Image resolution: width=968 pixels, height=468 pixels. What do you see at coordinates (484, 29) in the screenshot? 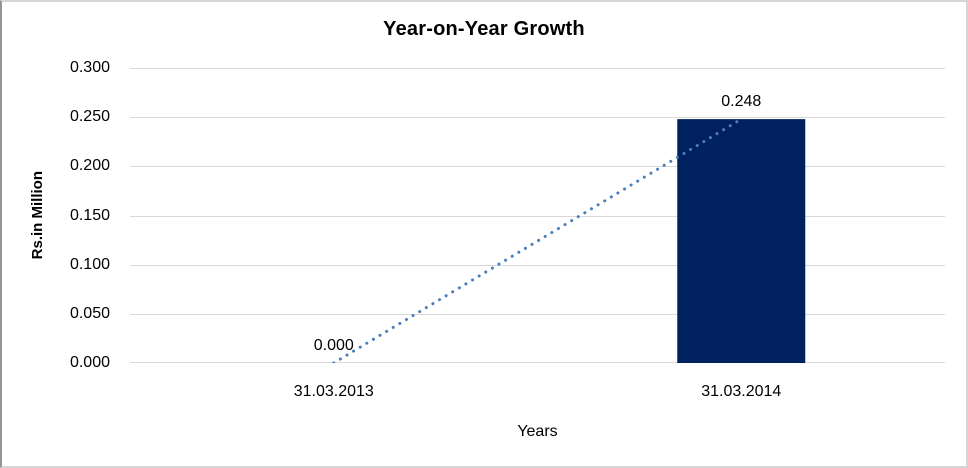
I see `chart-title: Year-on-Year Growth` at bounding box center [484, 29].